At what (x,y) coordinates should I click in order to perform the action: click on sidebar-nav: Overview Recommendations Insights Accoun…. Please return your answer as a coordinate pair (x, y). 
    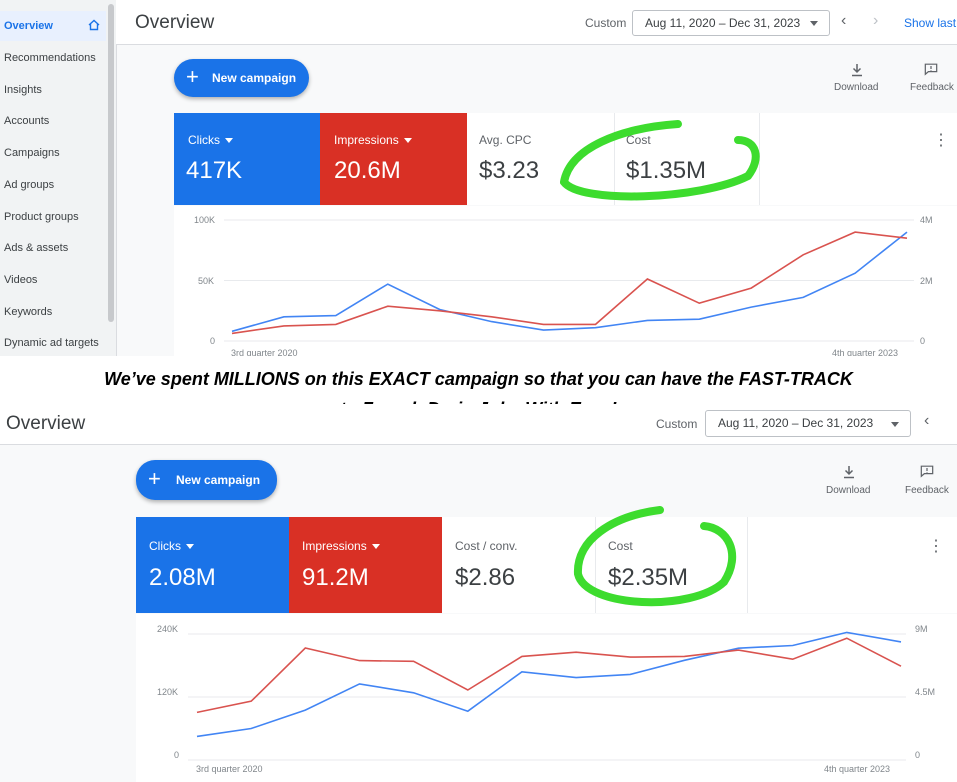
    Looking at the image, I should click on (58, 178).